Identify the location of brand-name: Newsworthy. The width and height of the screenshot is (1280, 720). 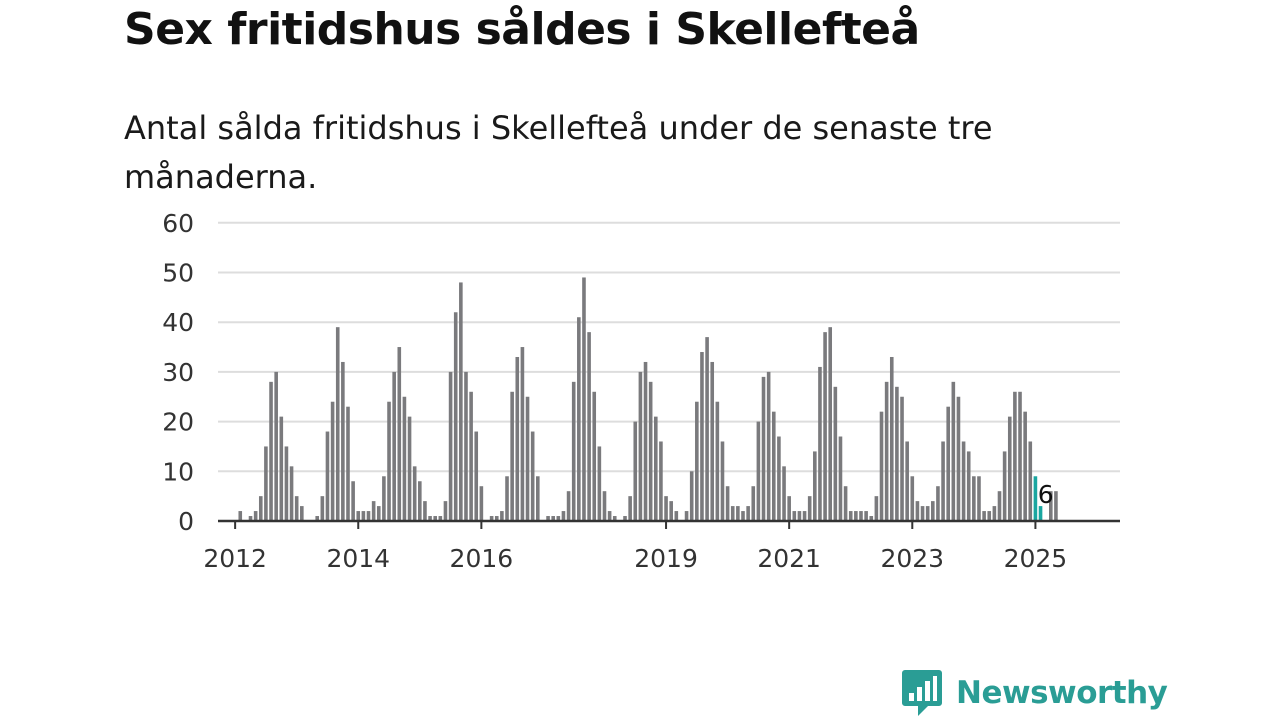
(1062, 693).